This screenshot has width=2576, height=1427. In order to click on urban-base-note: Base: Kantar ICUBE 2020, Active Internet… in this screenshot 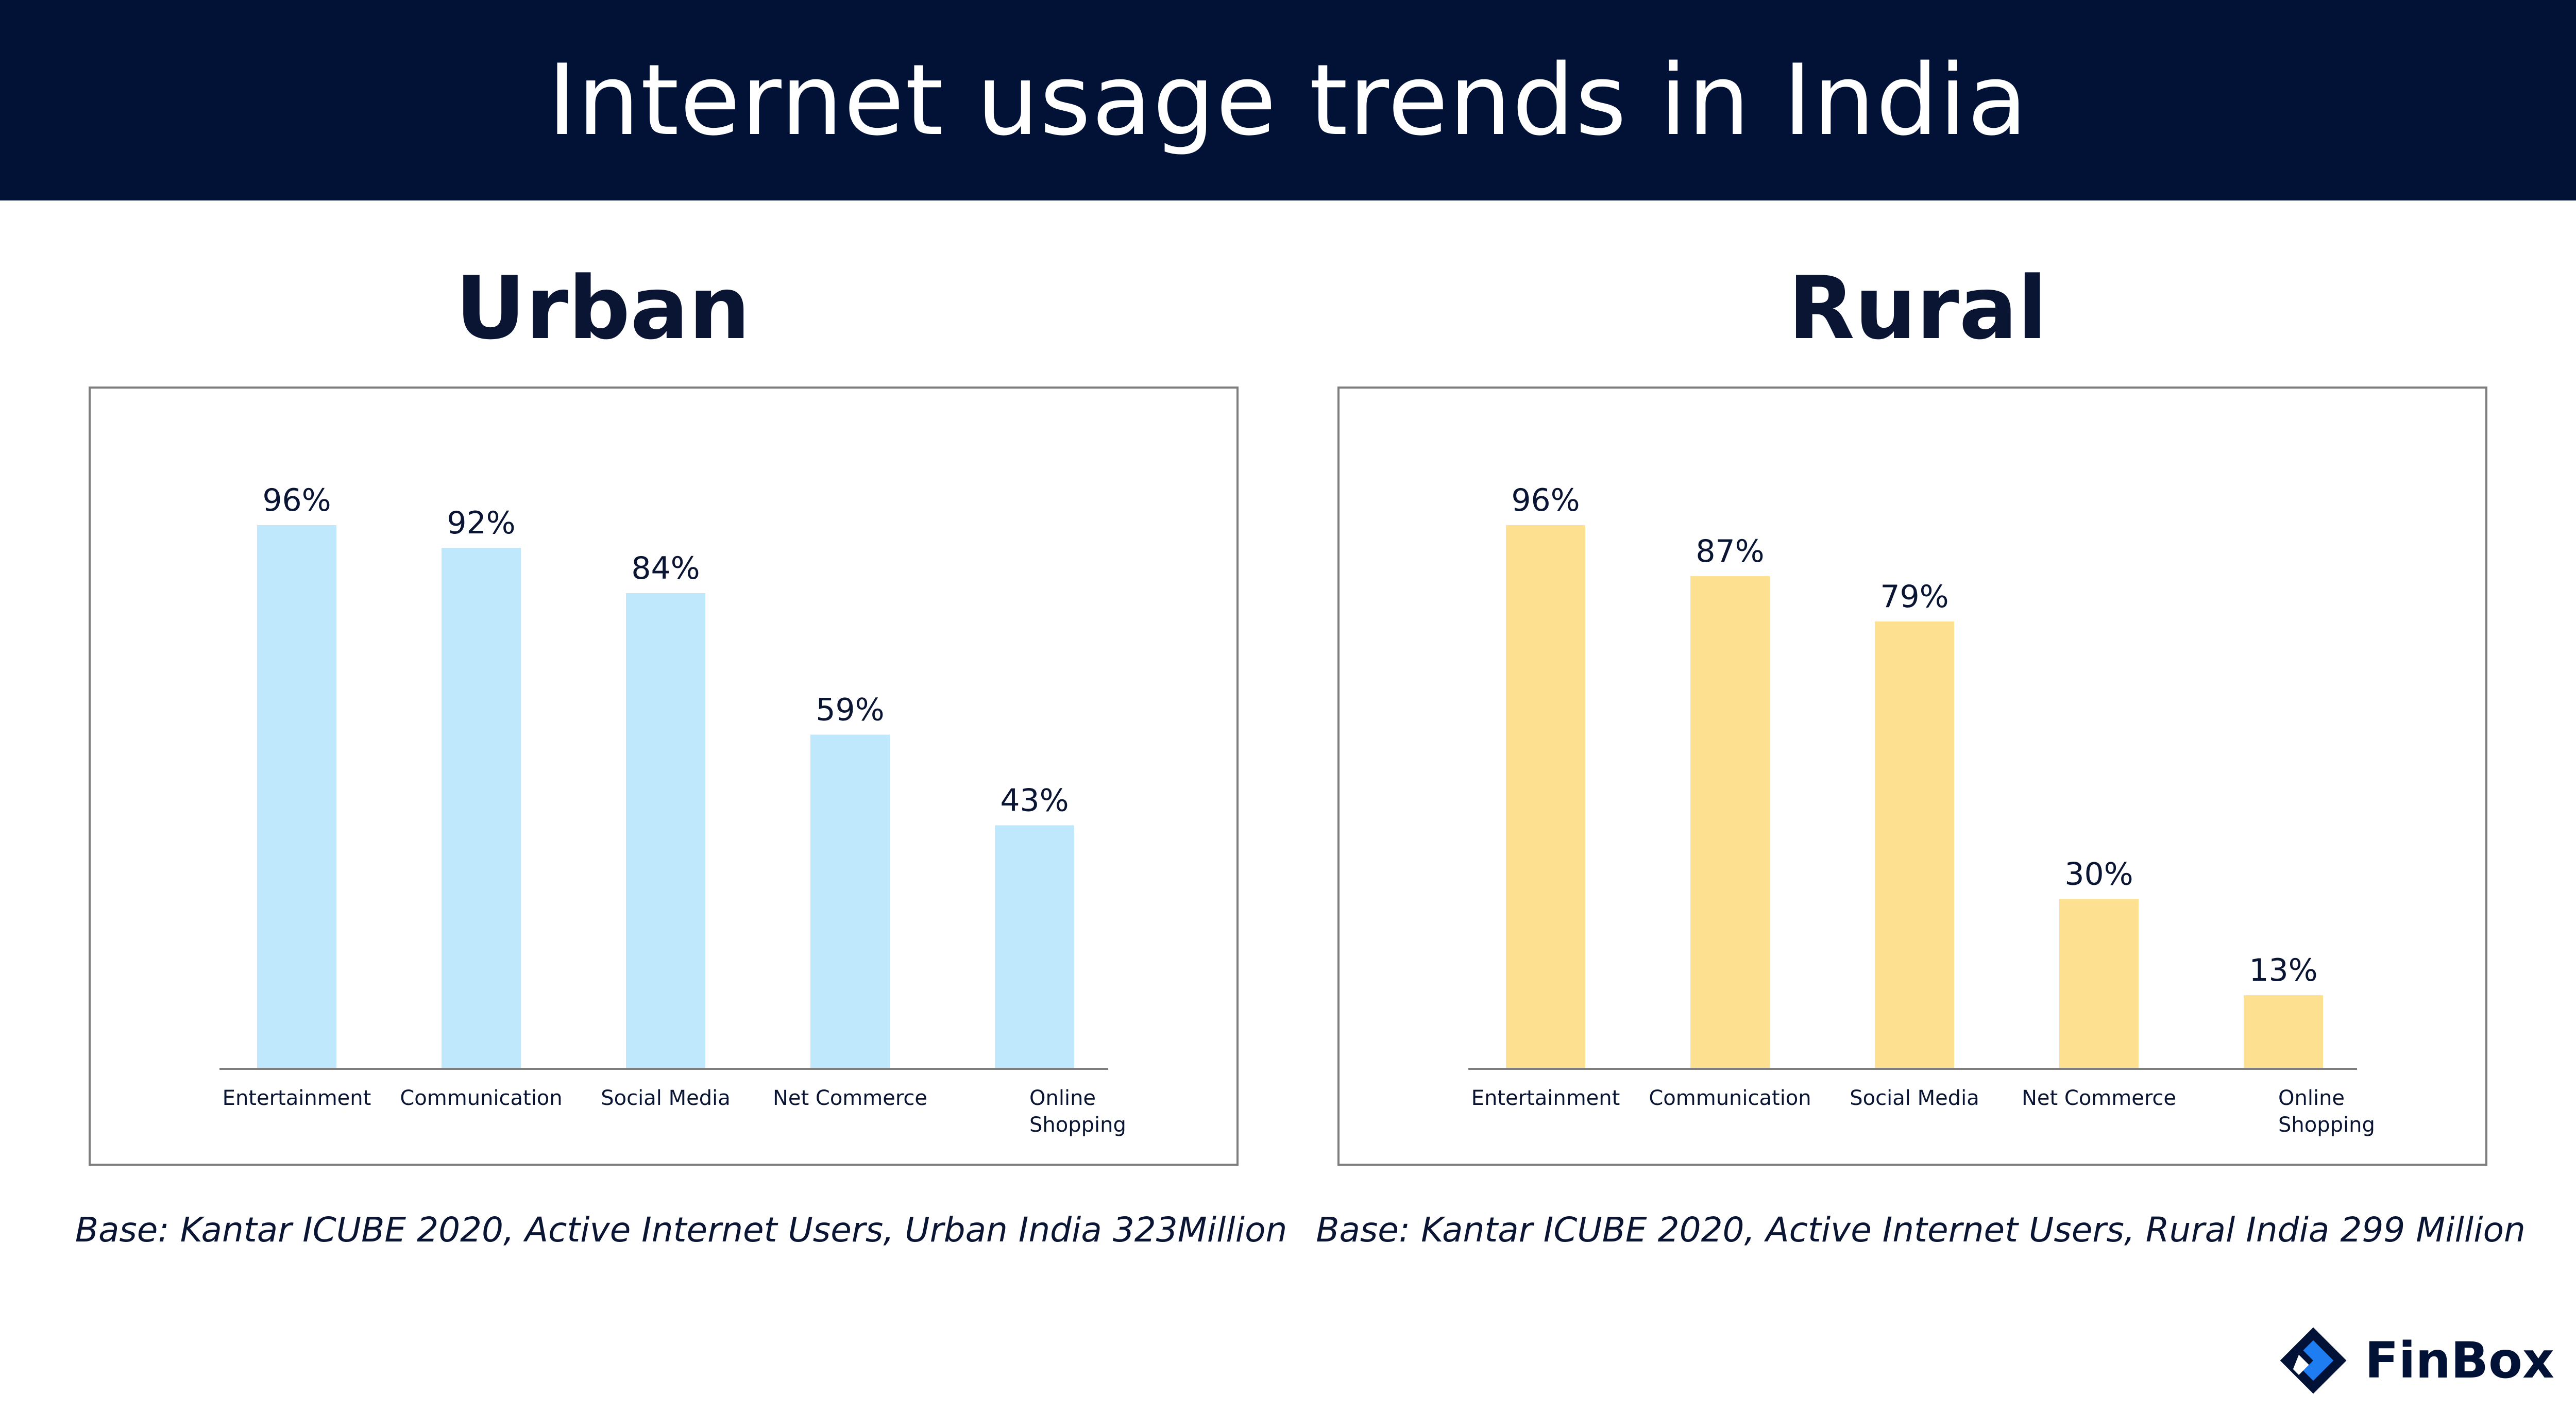, I will do `click(681, 1230)`.